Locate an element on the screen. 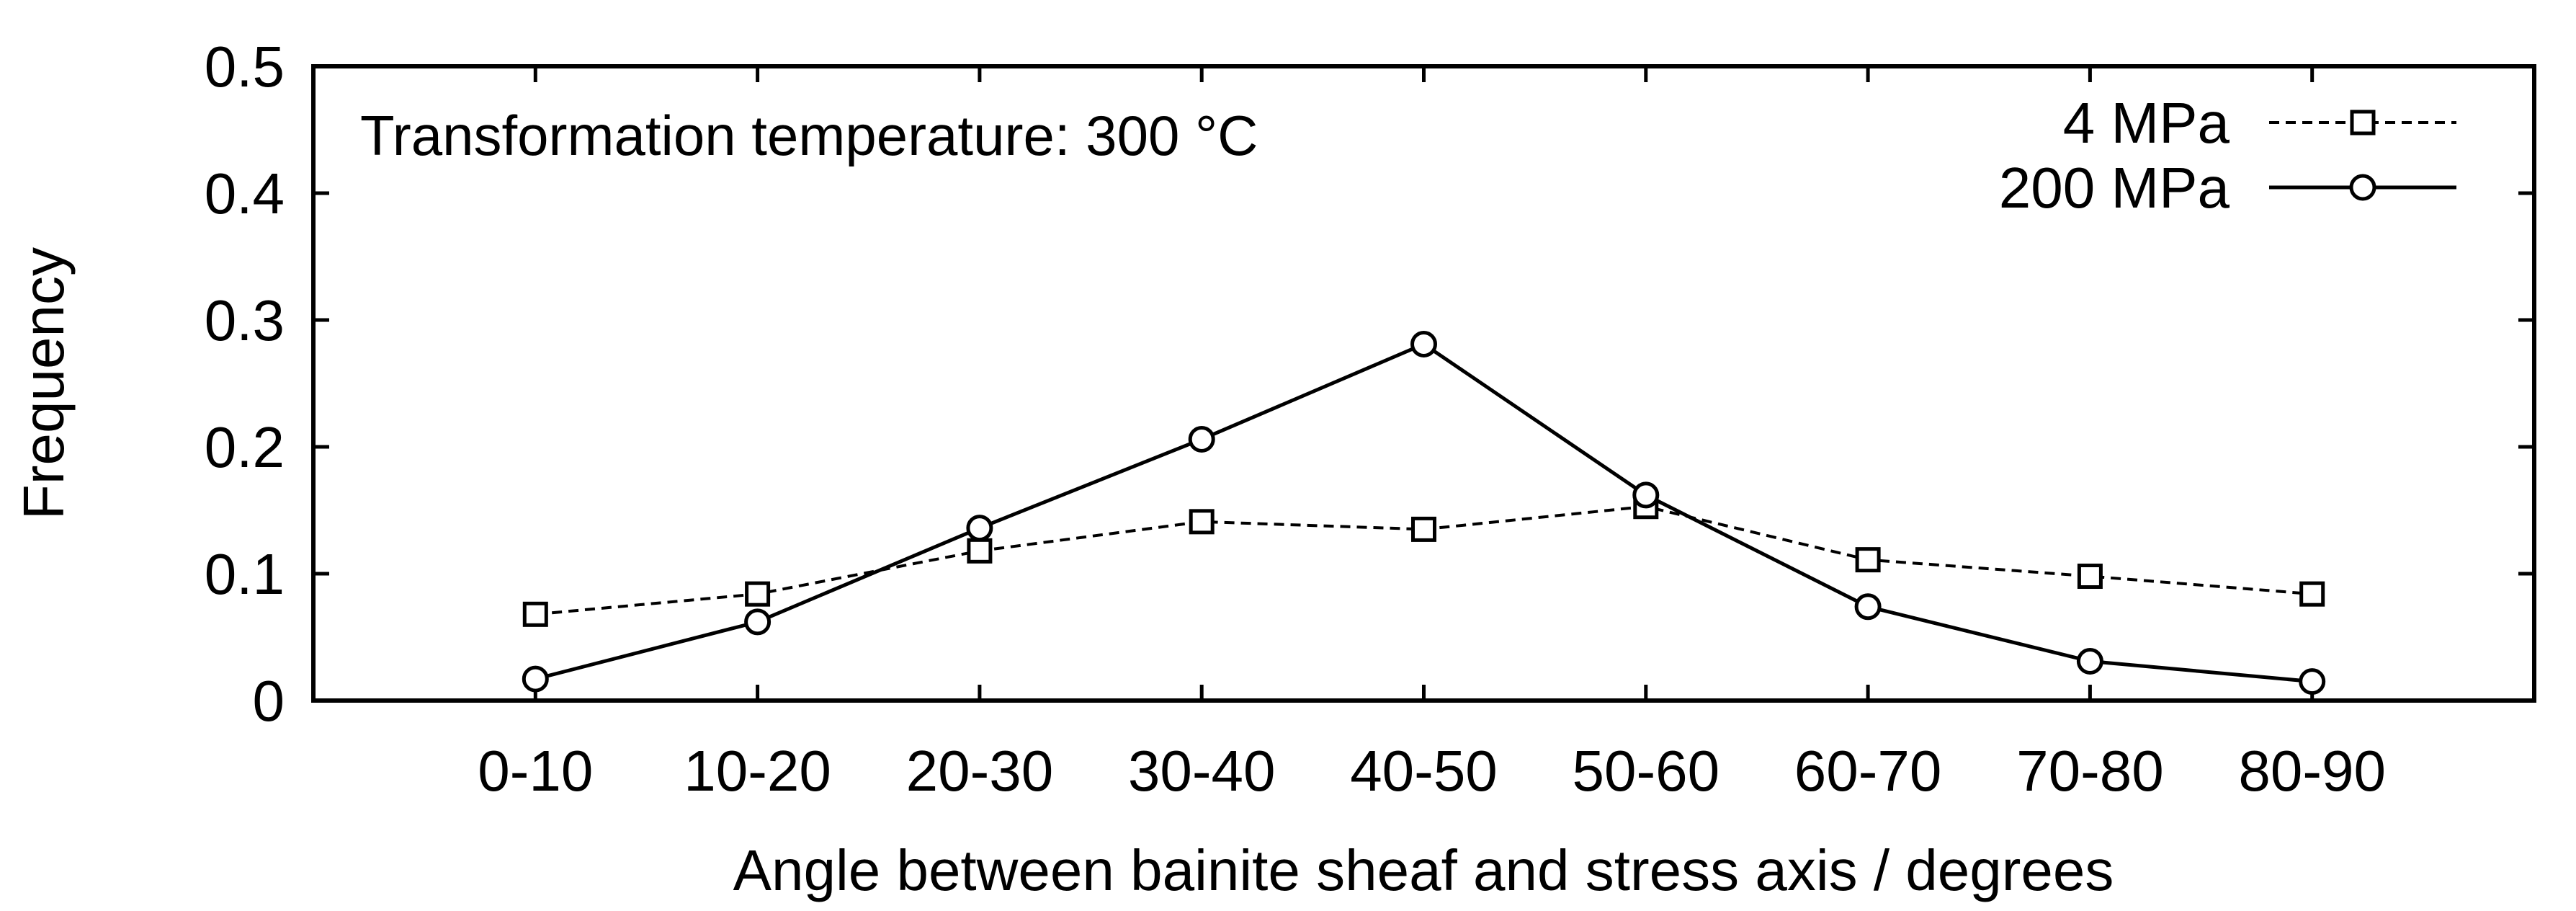  y-axis-label: Frequency is located at coordinates (44, 383).